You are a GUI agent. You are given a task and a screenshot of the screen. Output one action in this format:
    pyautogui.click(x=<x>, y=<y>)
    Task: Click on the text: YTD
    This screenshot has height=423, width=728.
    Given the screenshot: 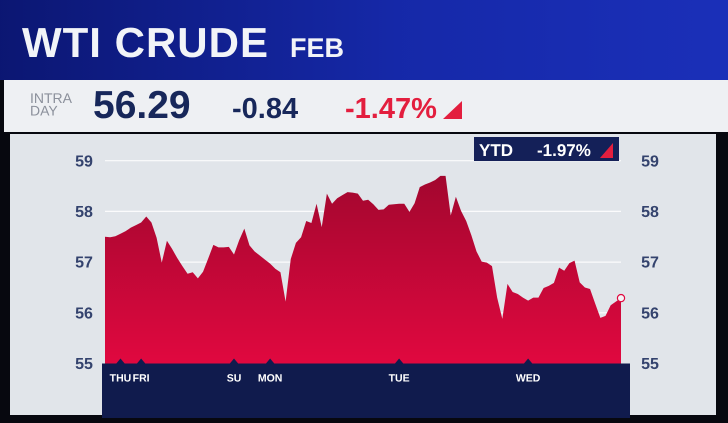 What is the action you would take?
    pyautogui.click(x=496, y=150)
    